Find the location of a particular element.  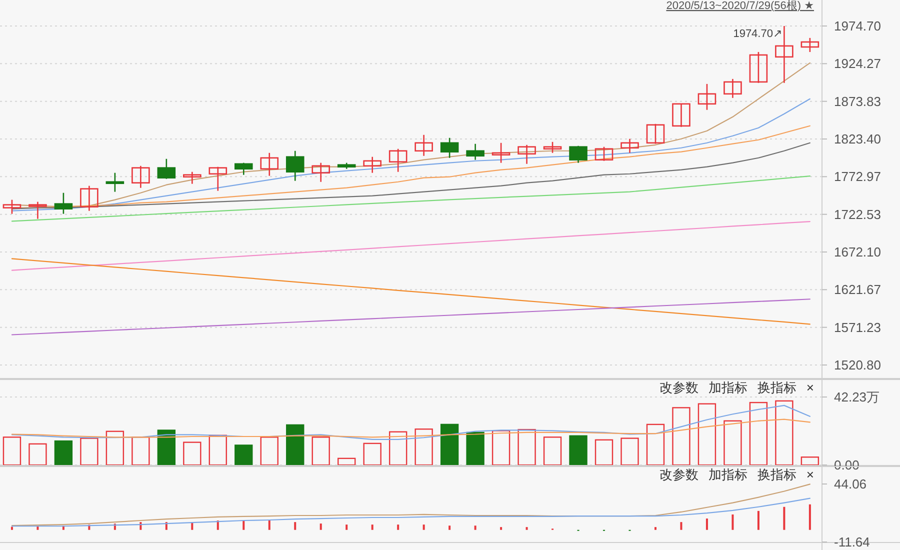

y-tick-label: 1722.53 is located at coordinates (857, 214).